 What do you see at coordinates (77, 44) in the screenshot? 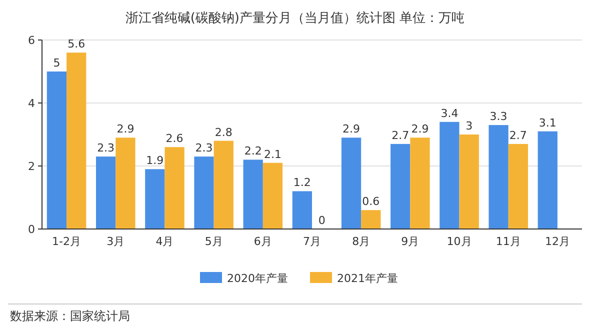
I see `data-label: 5.6` at bounding box center [77, 44].